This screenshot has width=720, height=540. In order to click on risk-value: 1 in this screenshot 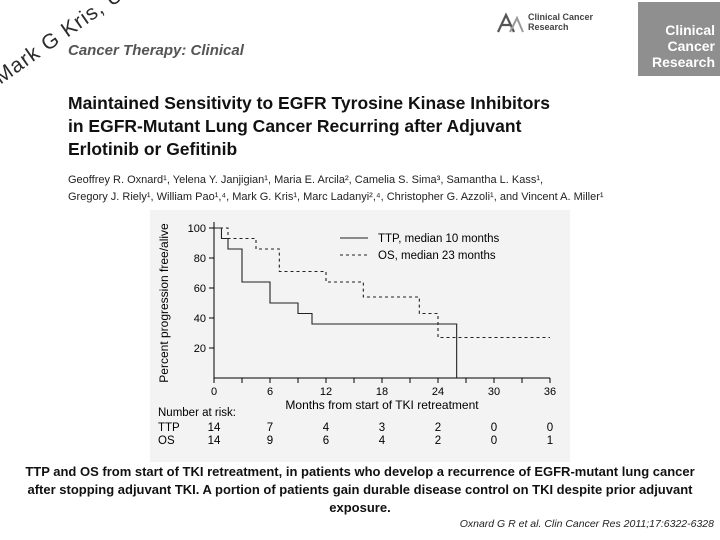, I will do `click(550, 441)`.